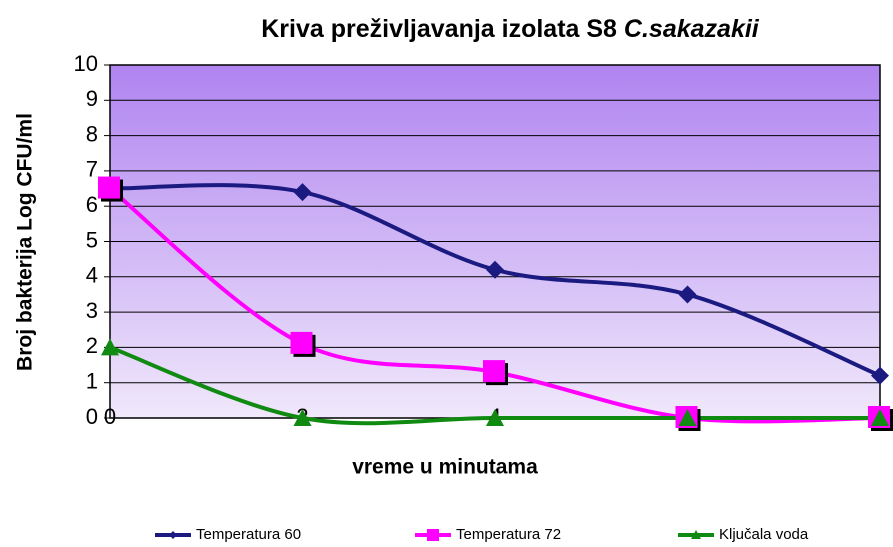 This screenshot has width=893, height=547. What do you see at coordinates (439, 29) in the screenshot?
I see `title-text: Kriva preživljavanja izolata S8` at bounding box center [439, 29].